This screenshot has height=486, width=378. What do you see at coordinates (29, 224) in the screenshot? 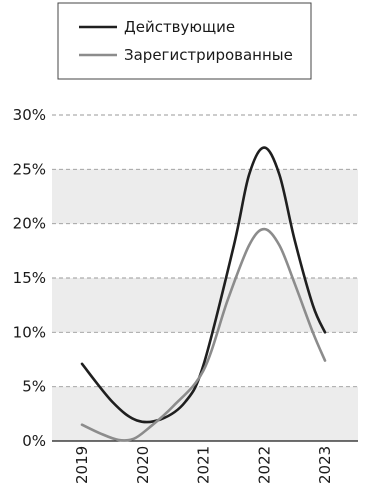
I see `y-tick-label: 20%` at bounding box center [29, 224].